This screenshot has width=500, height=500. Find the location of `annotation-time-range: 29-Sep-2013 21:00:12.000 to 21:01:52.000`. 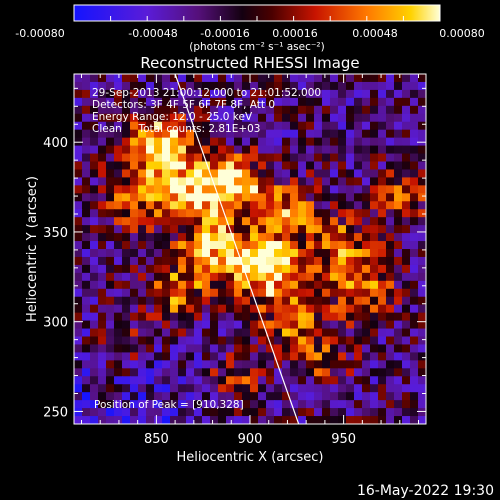

annotation-time-range: 29-Sep-2013 21:00:12.000 to 21:01:52.000 is located at coordinates (206, 93).